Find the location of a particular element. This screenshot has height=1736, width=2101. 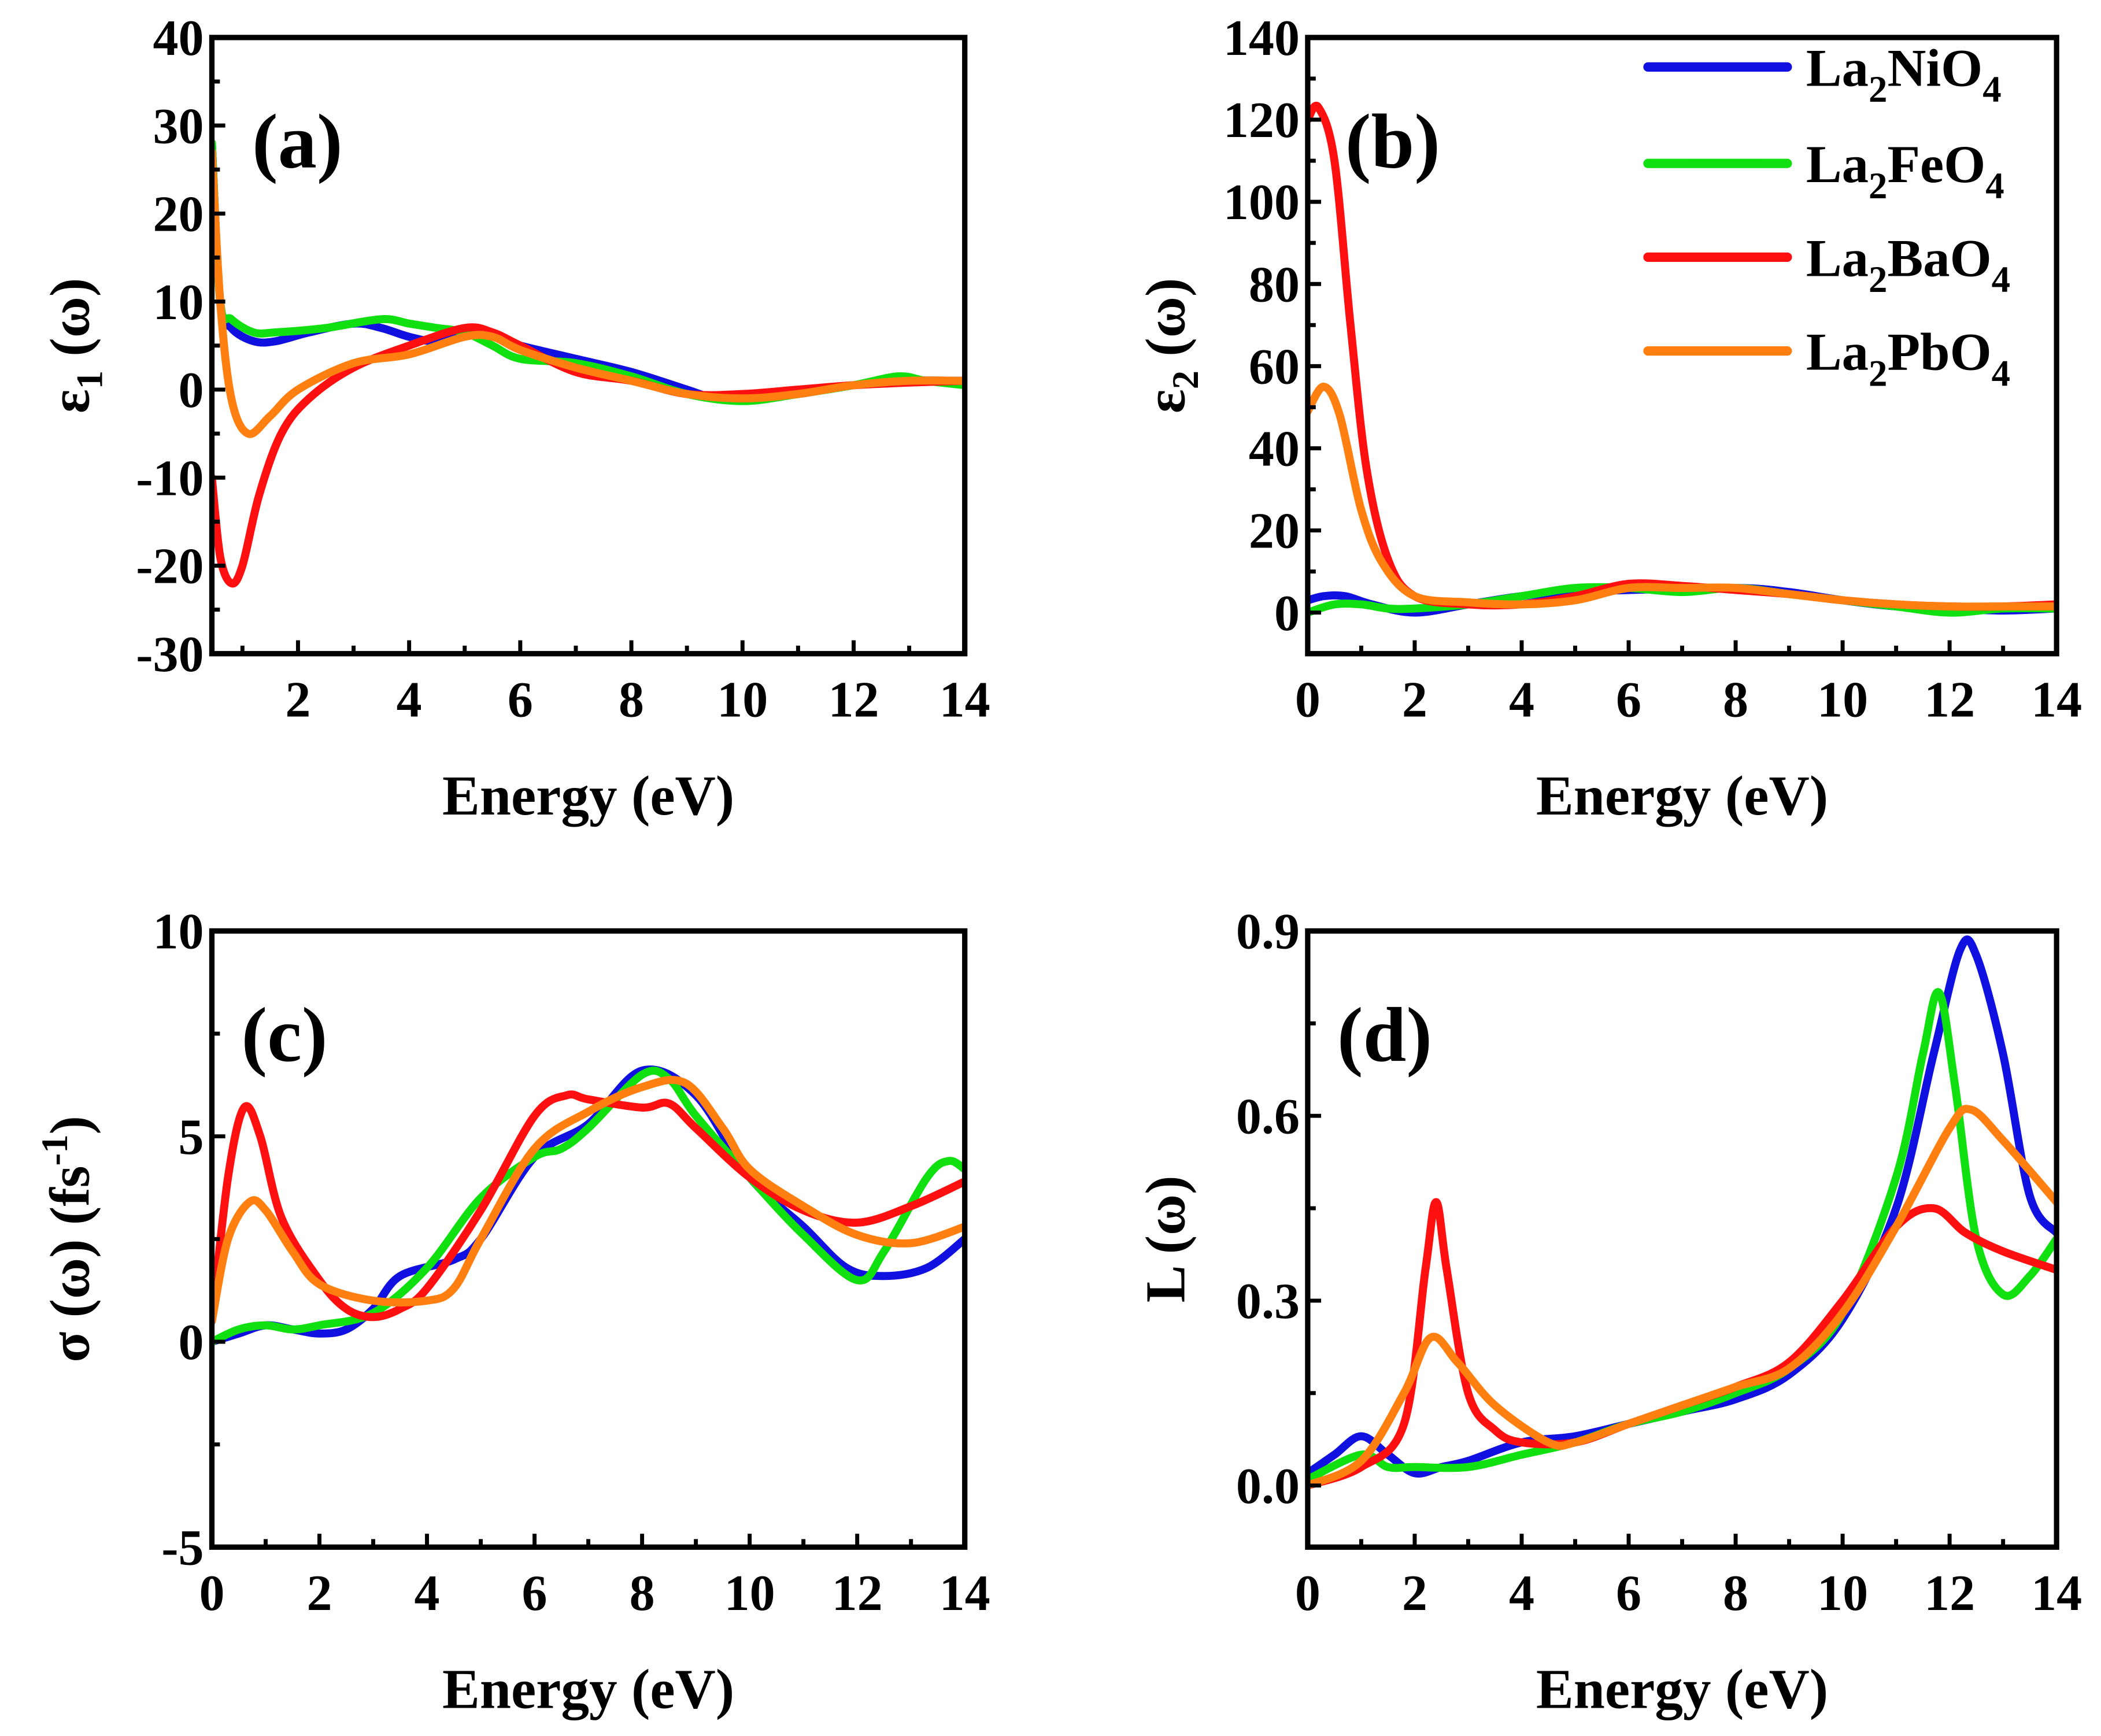

legend-item-La2BaO4: La2BaO4 is located at coordinates (1826, 264).